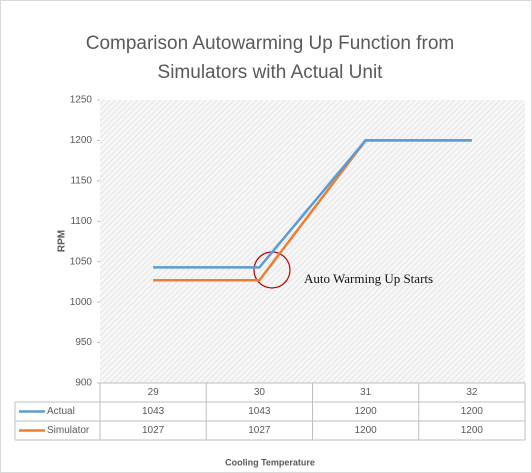 This screenshot has width=532, height=473. Describe the element at coordinates (68, 430) in the screenshot. I see `legend-label: Simulator` at that location.